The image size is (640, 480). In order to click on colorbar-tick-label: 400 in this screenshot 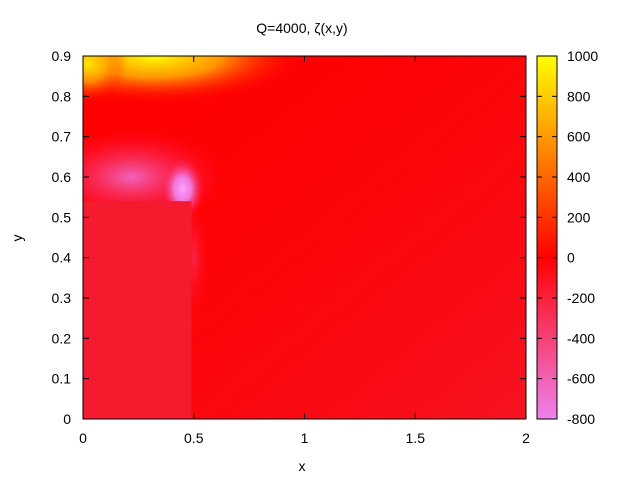, I will do `click(579, 177)`.